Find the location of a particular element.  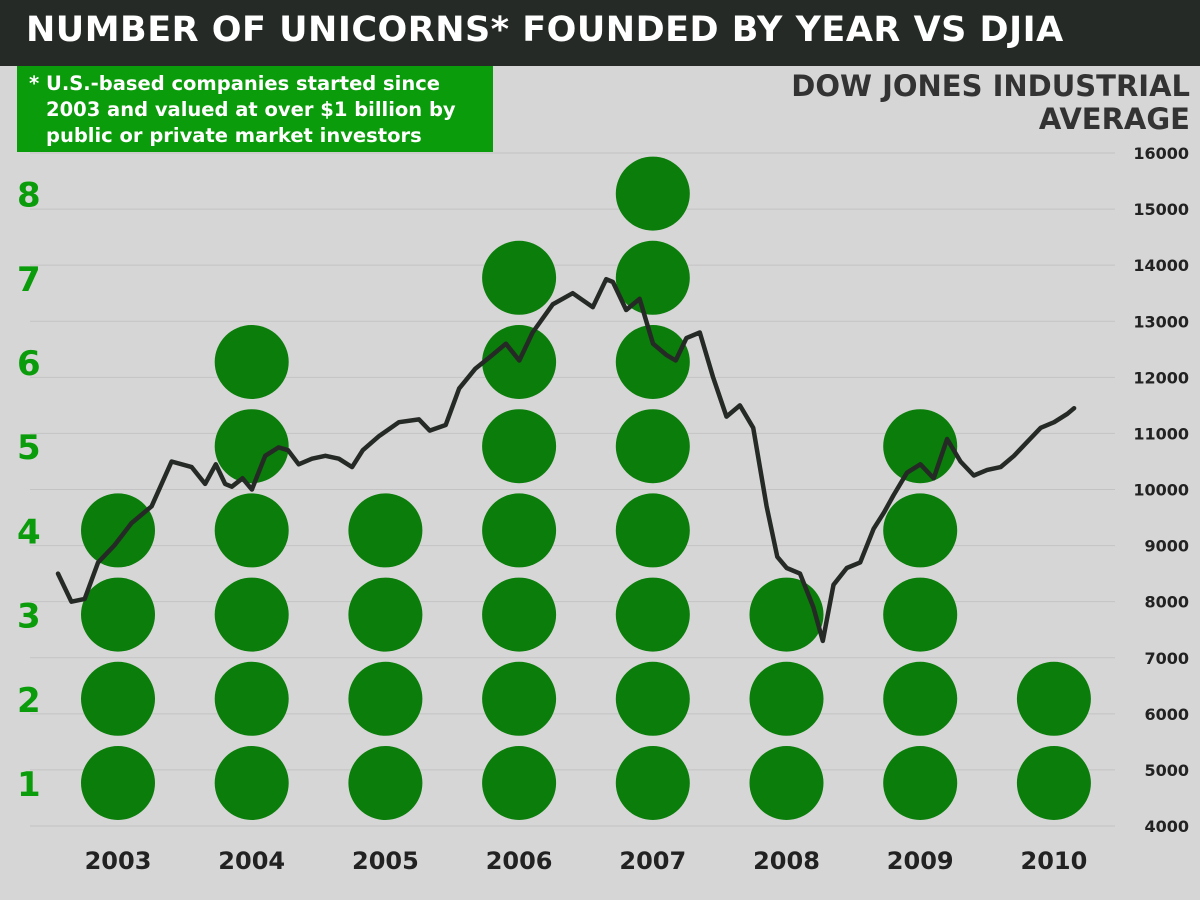

left-axis-tick-label: 1 is located at coordinates (29, 785).